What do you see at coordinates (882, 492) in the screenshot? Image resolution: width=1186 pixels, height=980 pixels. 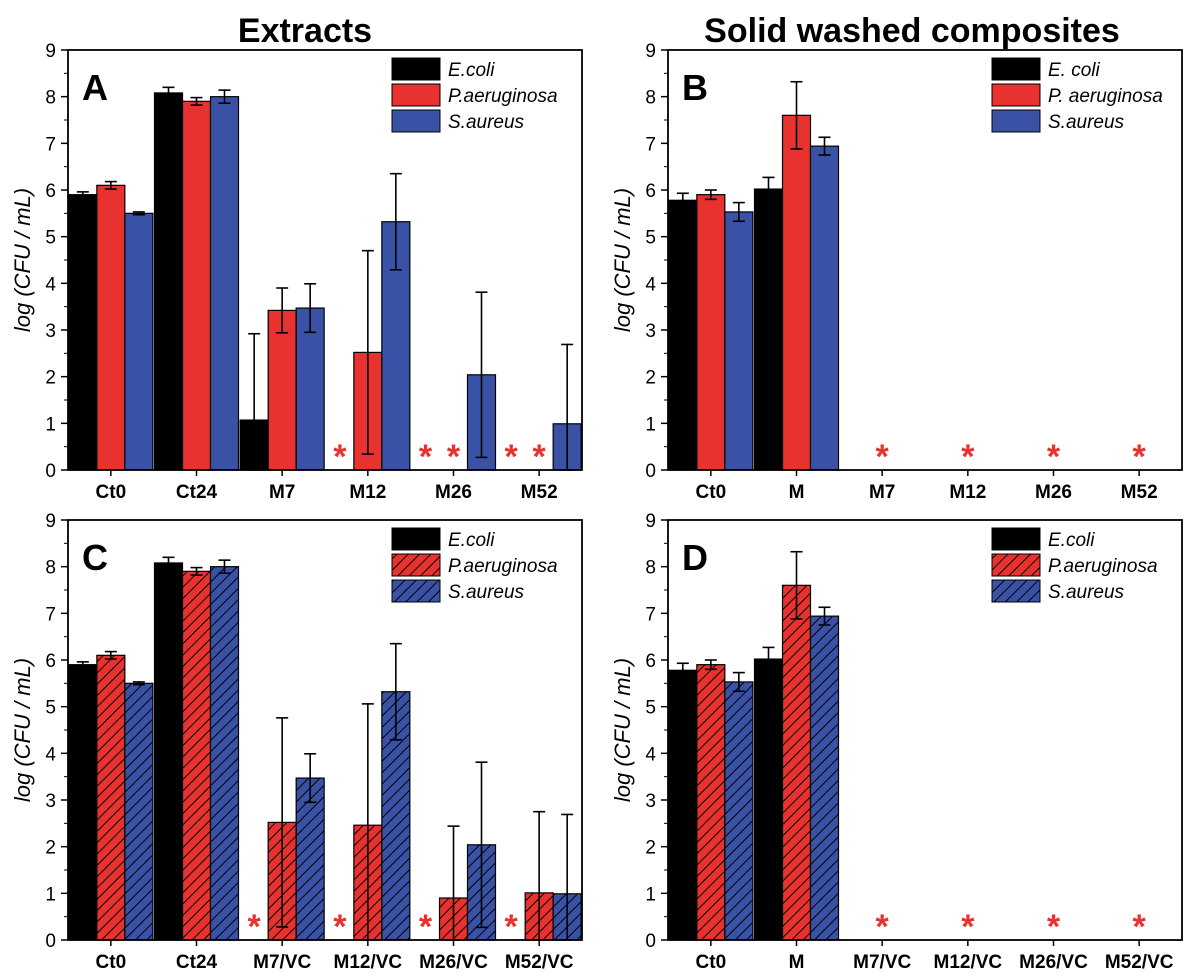 I see `x-tick-label: M7` at bounding box center [882, 492].